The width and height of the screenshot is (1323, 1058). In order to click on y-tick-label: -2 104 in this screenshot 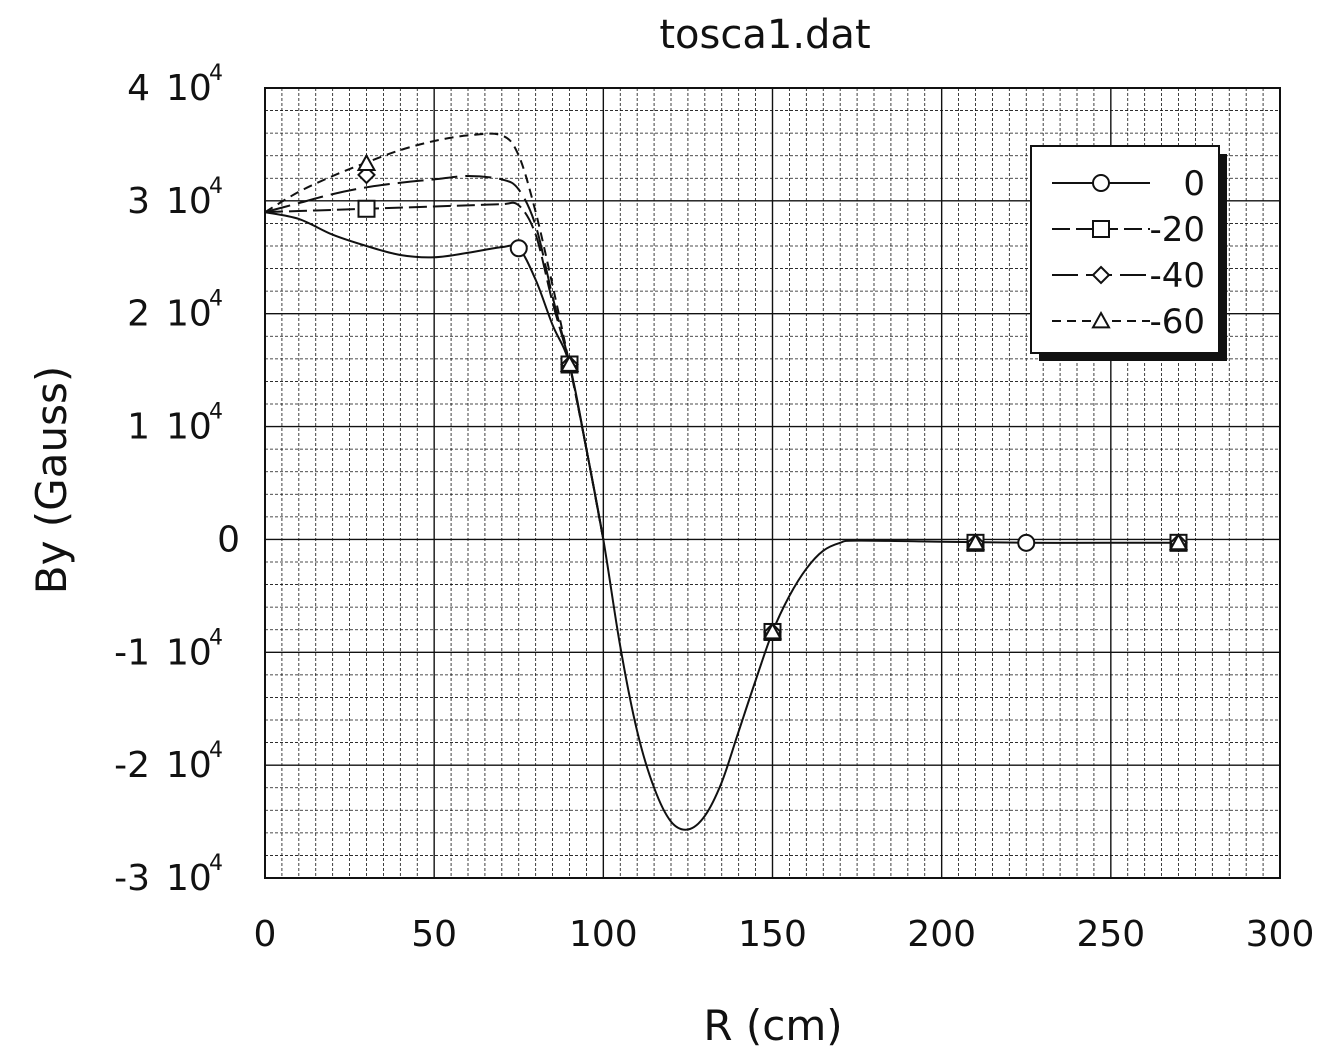, I will do `click(168, 762)`.